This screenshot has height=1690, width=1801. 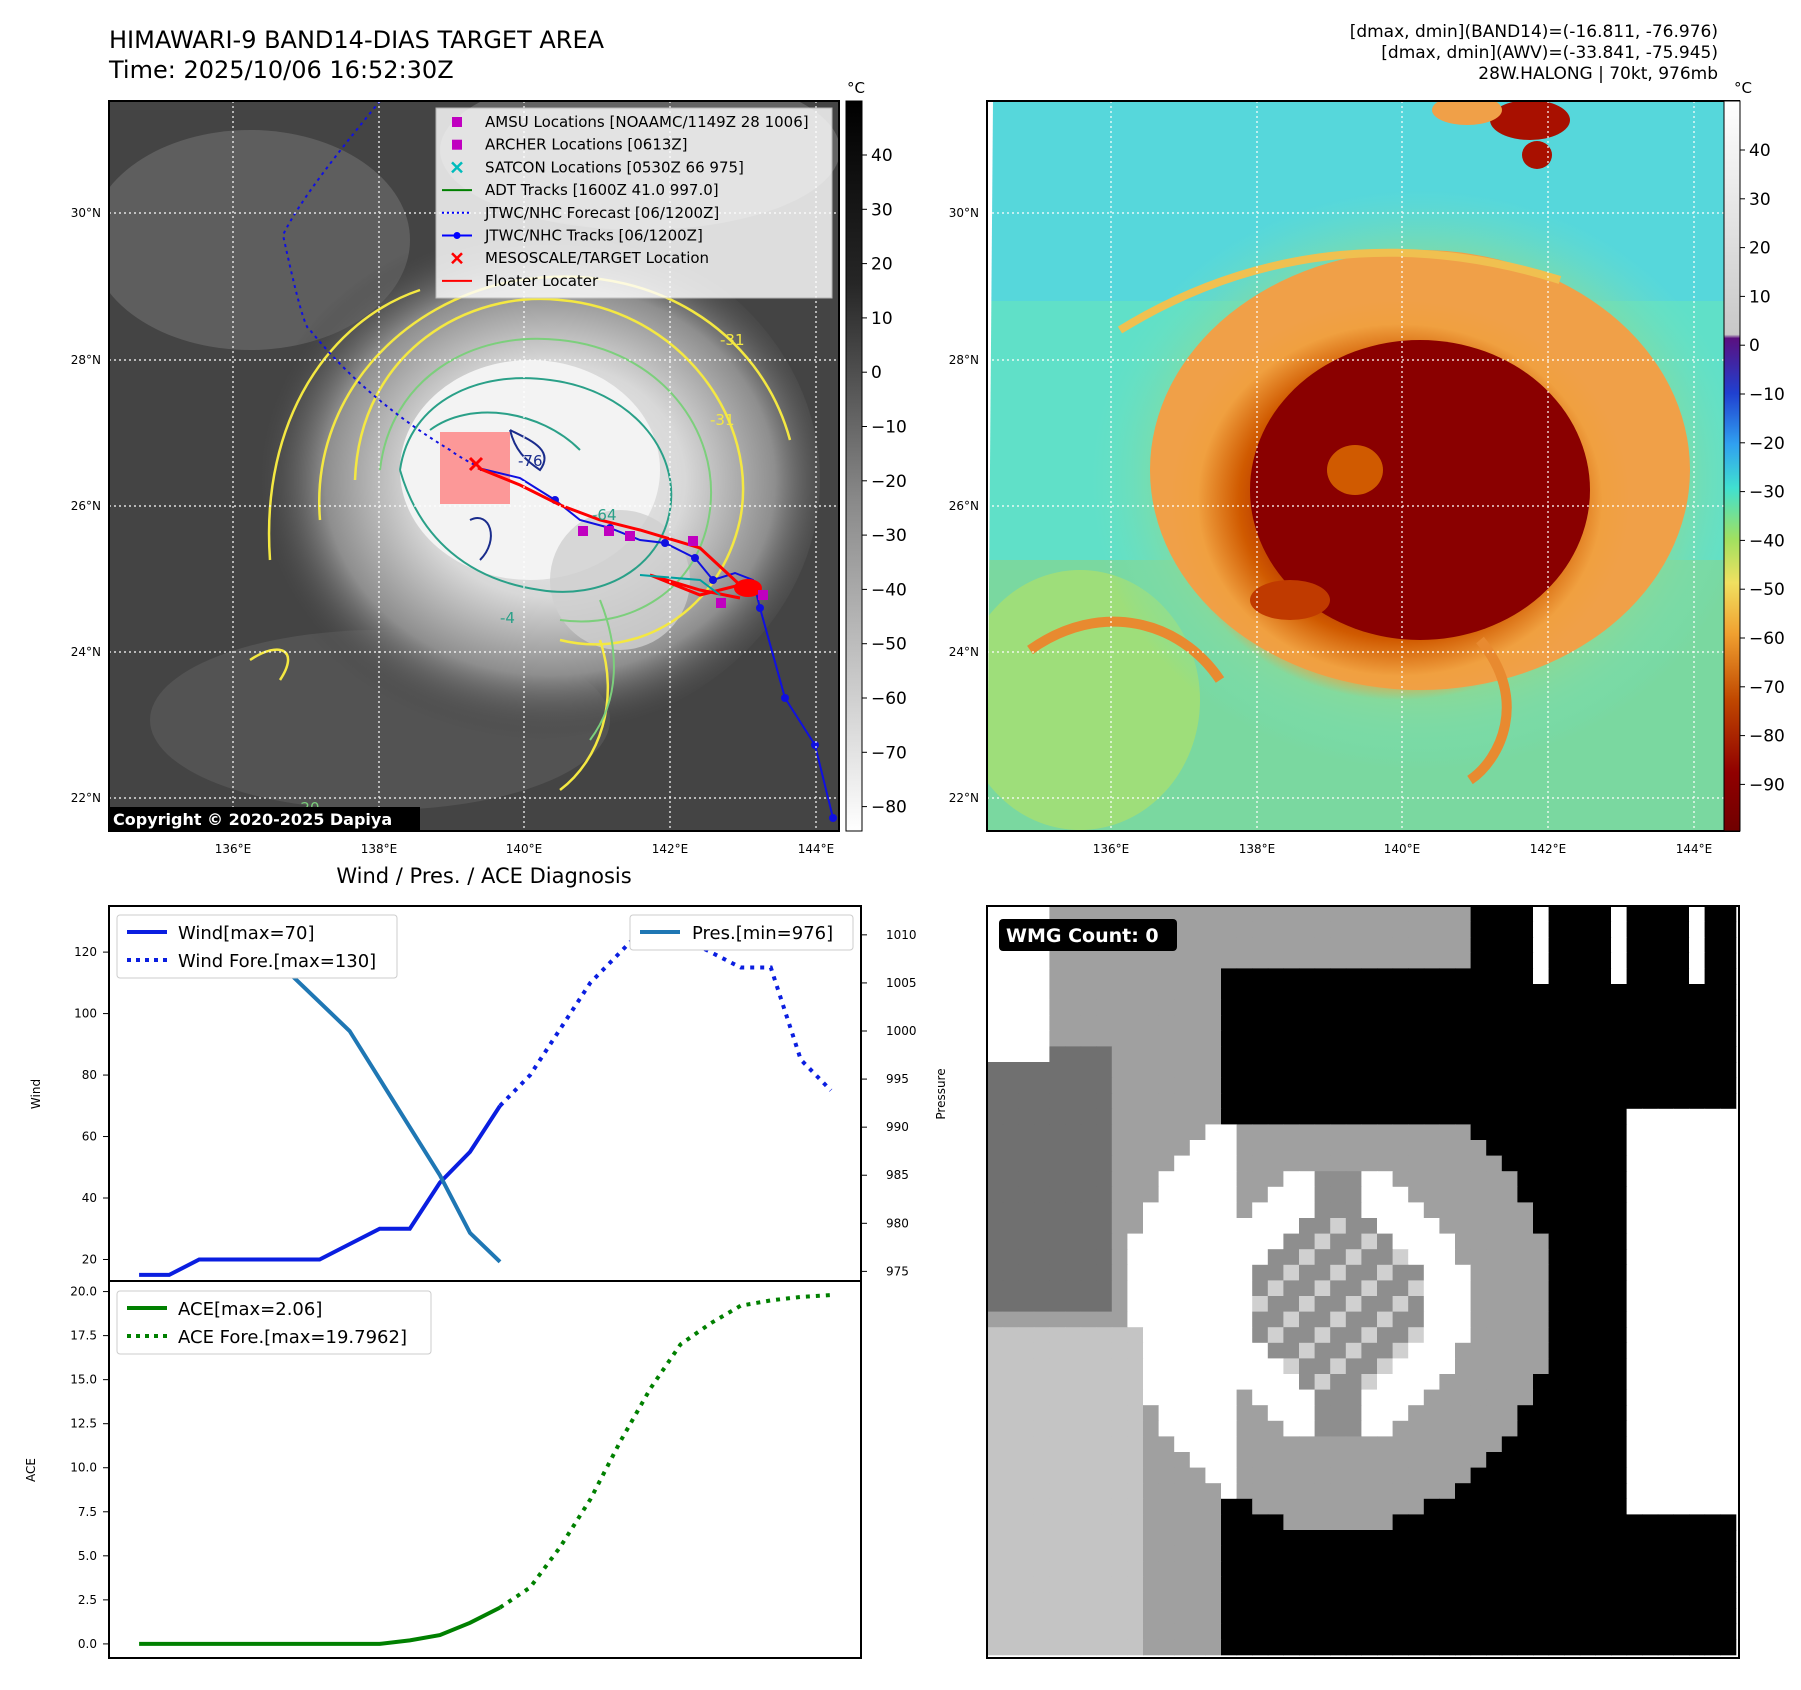 What do you see at coordinates (897, 1079) in the screenshot?
I see `pressure-tick: 995` at bounding box center [897, 1079].